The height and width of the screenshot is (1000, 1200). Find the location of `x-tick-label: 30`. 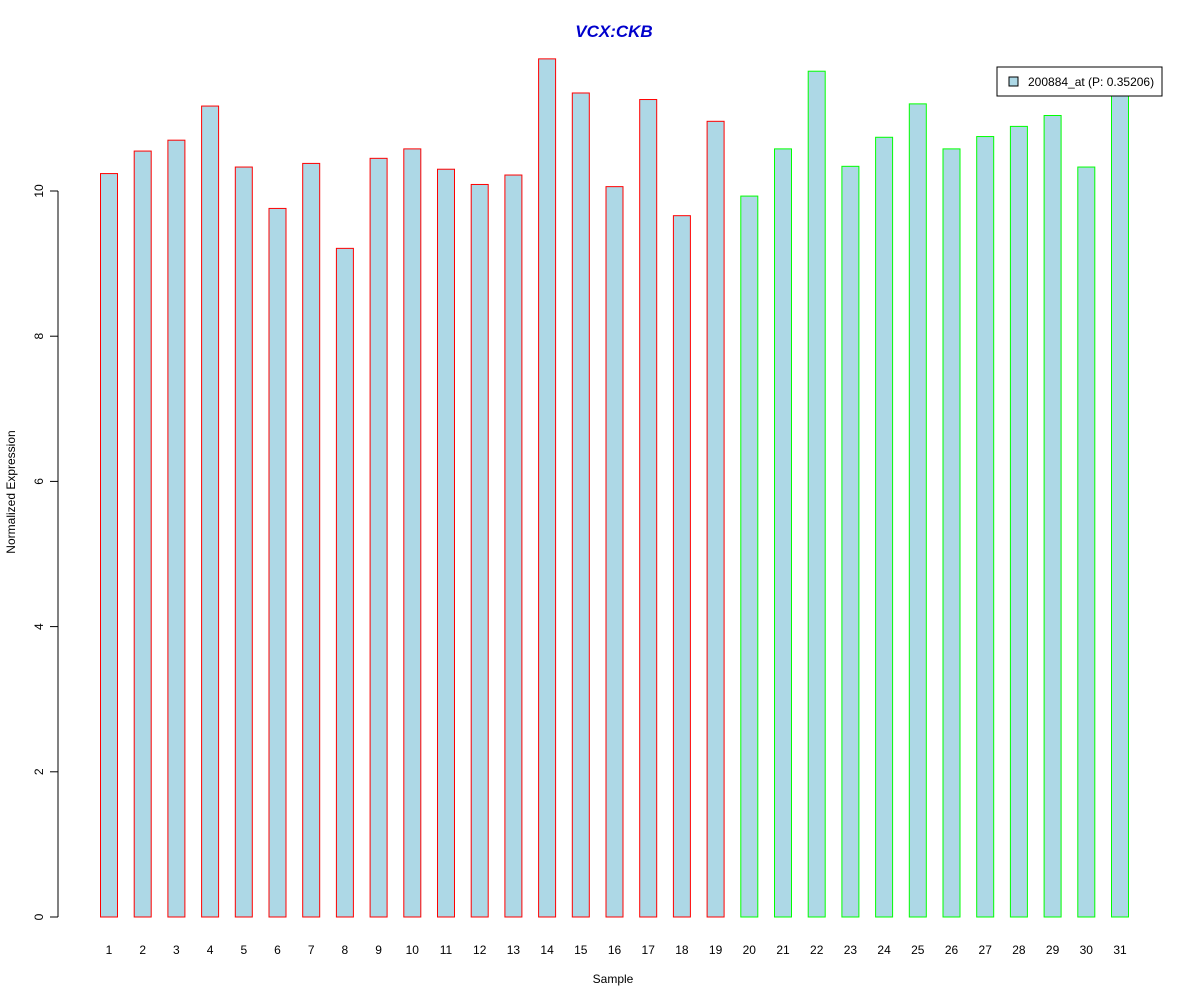

x-tick-label: 30 is located at coordinates (1087, 950).